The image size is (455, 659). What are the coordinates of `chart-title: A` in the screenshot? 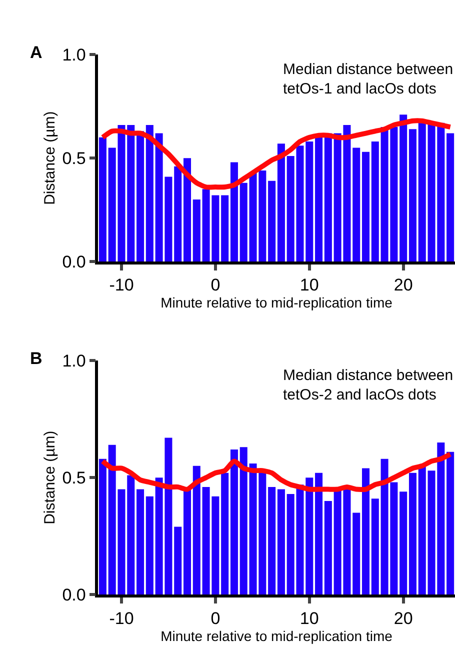 It's located at (36, 52).